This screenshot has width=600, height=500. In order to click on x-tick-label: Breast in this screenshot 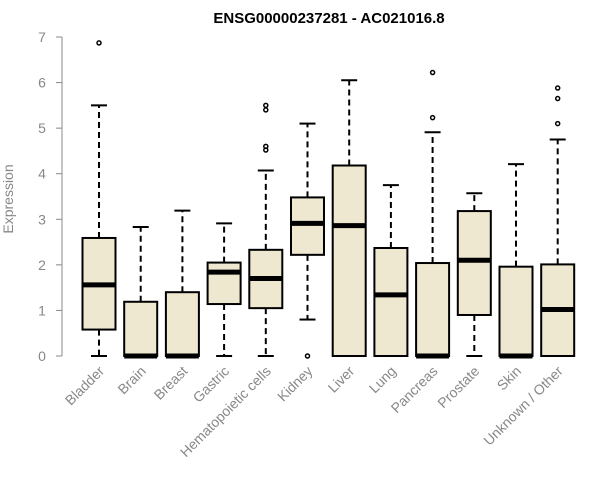, I will do `click(171, 383)`.